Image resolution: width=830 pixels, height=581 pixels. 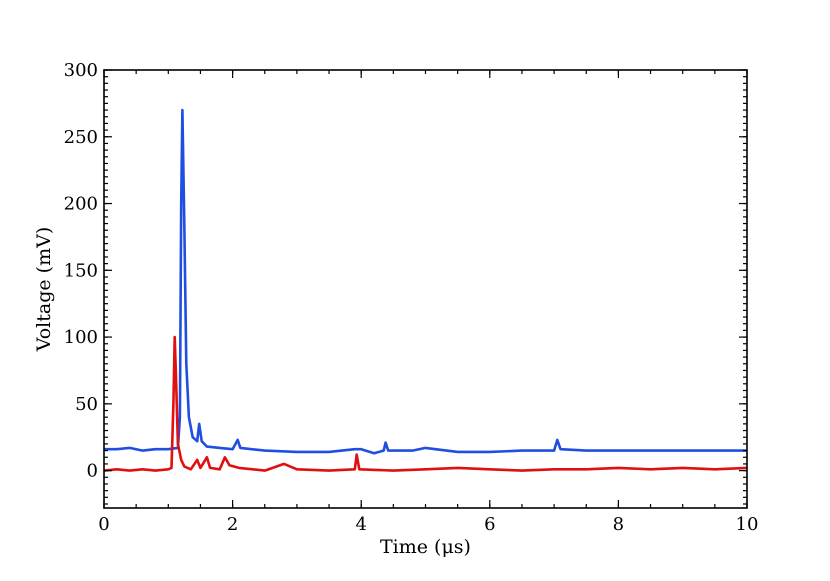 What do you see at coordinates (232, 524) in the screenshot?
I see `x-tick-label: 2` at bounding box center [232, 524].